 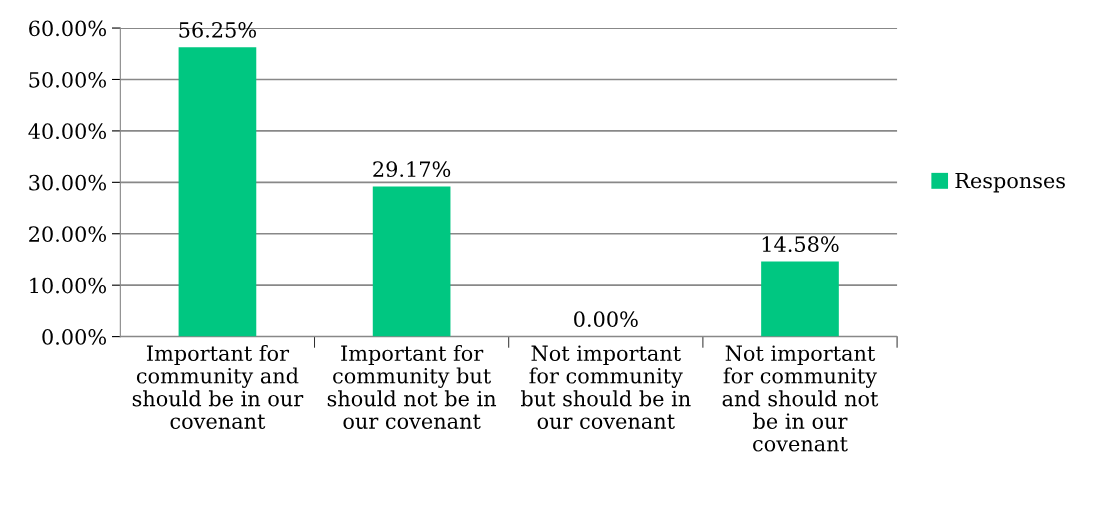 I want to click on y-tick-label: 0.00%, so click(x=74, y=337).